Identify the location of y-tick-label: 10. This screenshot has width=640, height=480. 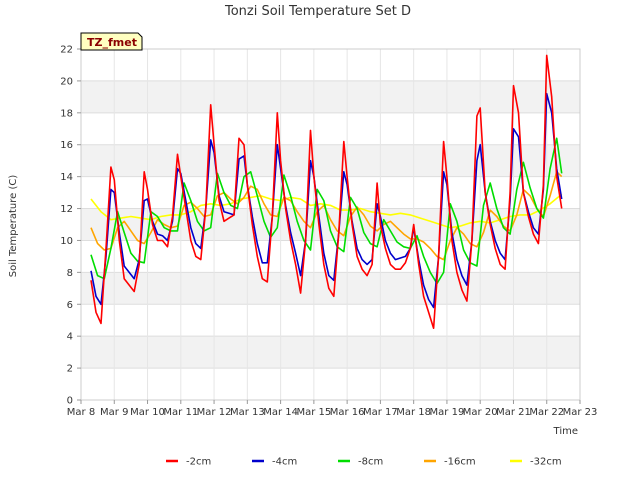
(66, 241).